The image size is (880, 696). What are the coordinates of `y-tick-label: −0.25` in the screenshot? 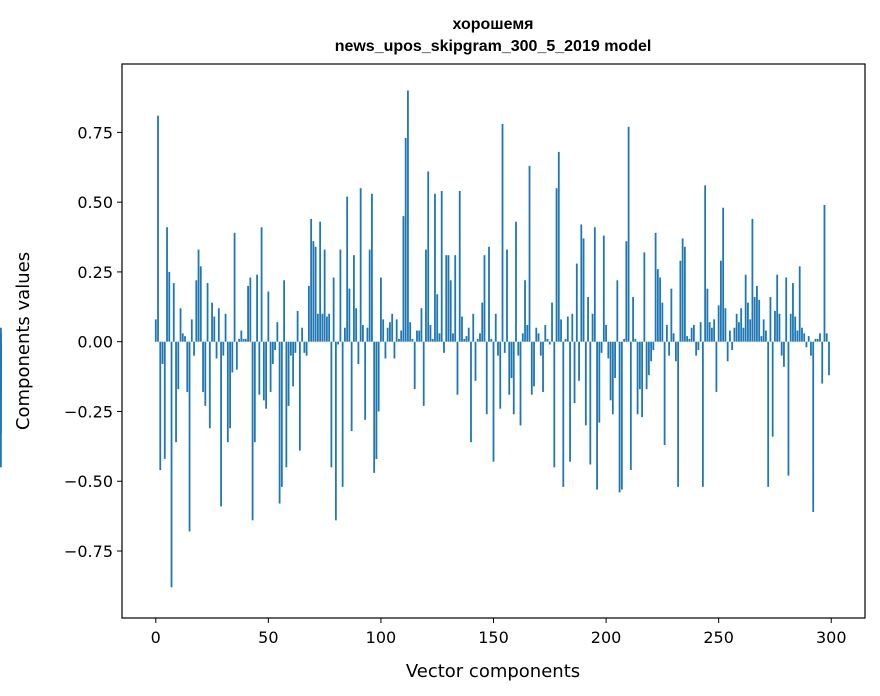 It's located at (88, 411).